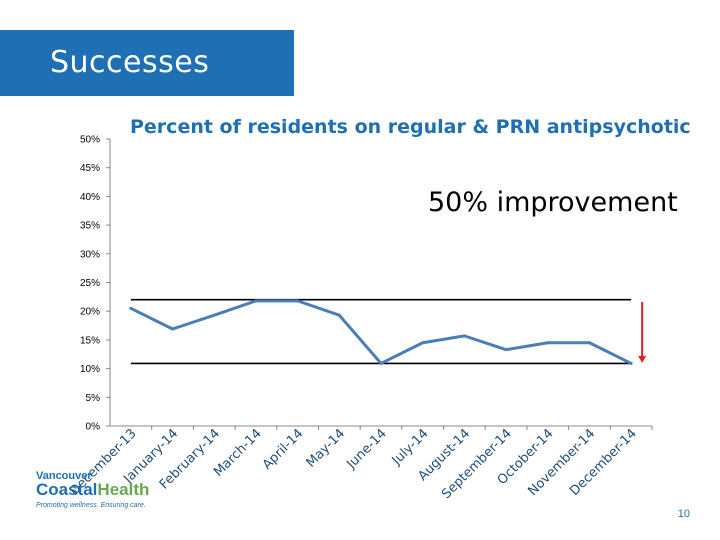  What do you see at coordinates (683, 514) in the screenshot?
I see `page-number: 10` at bounding box center [683, 514].